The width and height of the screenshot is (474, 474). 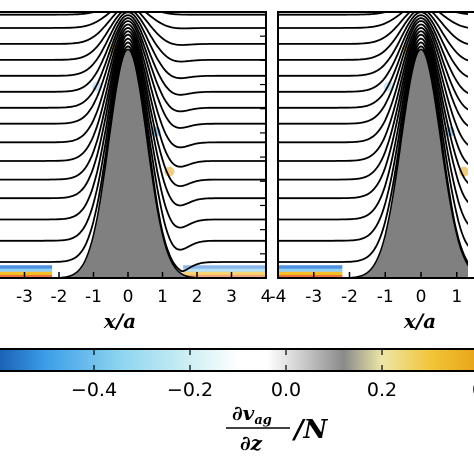 What do you see at coordinates (263, 420) in the screenshot?
I see `colorbar-title-subscript: ag` at bounding box center [263, 420].